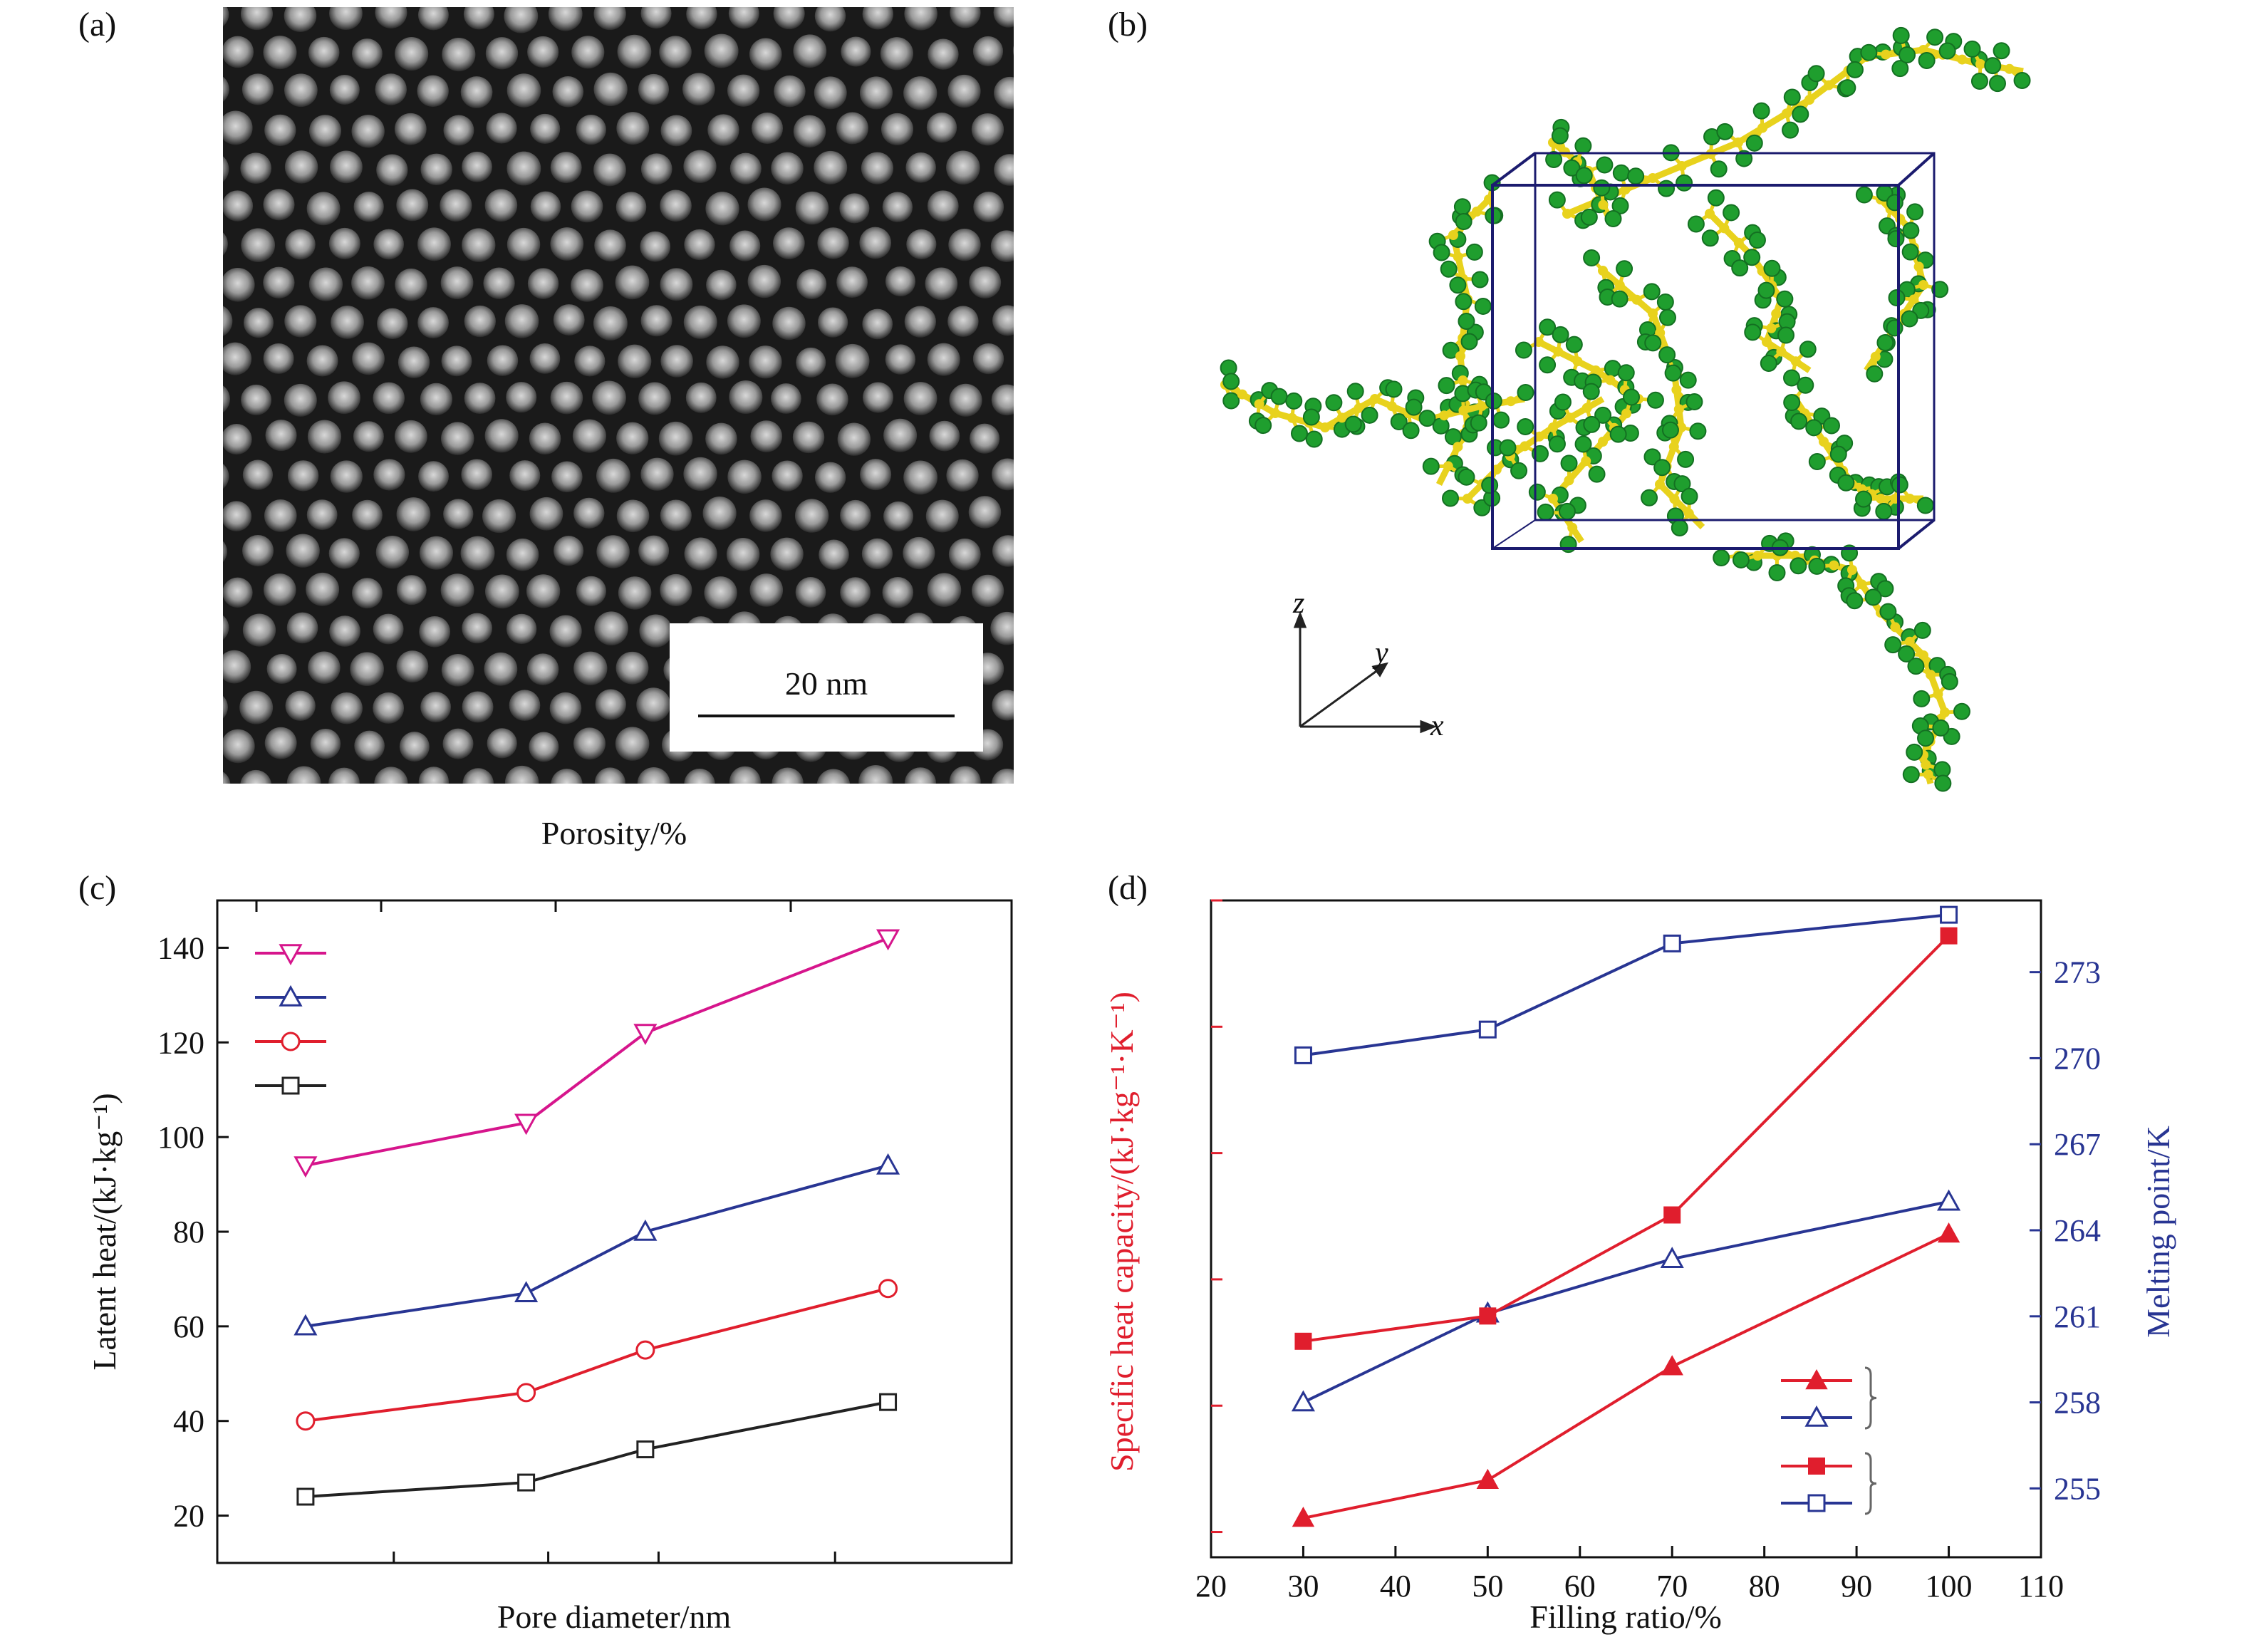 The width and height of the screenshot is (2244, 1652). I want to click on x-tick-label-d: 30, so click(1303, 1586).